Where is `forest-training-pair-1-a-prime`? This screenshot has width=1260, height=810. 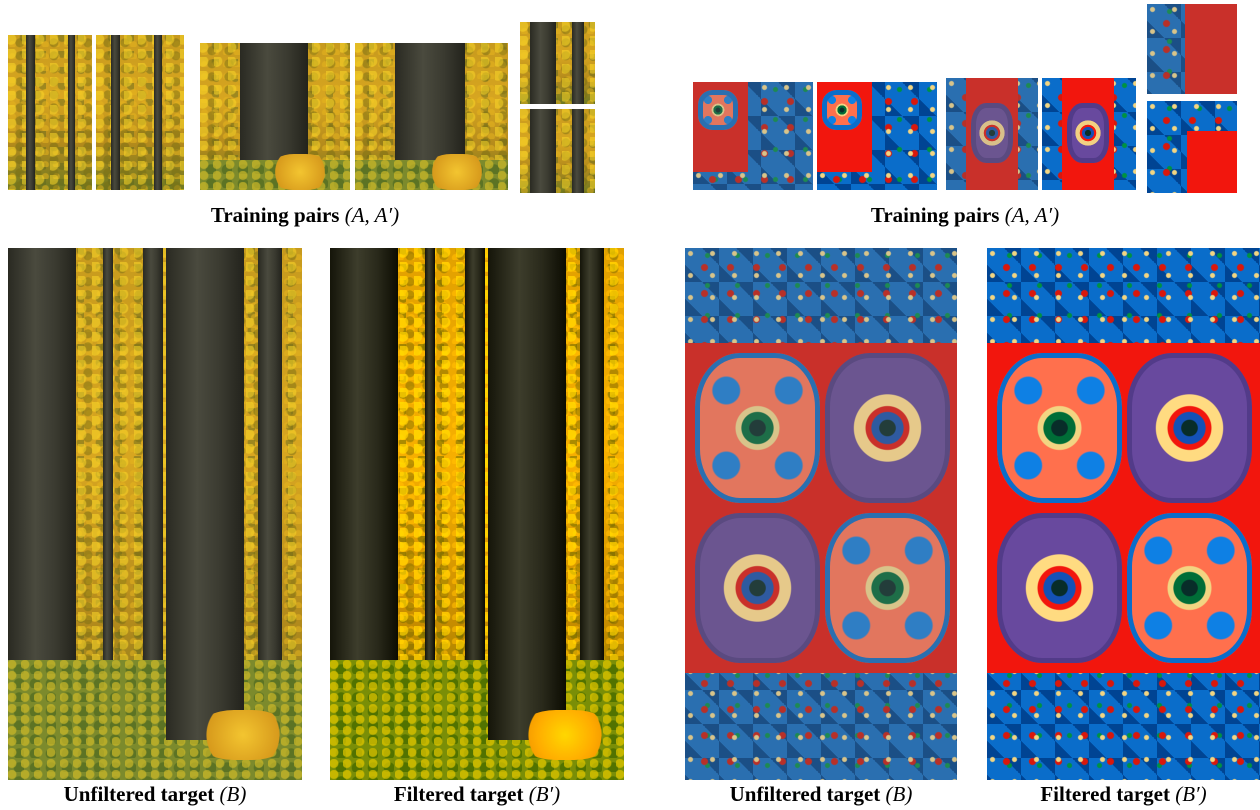
forest-training-pair-1-a-prime is located at coordinates (140, 112).